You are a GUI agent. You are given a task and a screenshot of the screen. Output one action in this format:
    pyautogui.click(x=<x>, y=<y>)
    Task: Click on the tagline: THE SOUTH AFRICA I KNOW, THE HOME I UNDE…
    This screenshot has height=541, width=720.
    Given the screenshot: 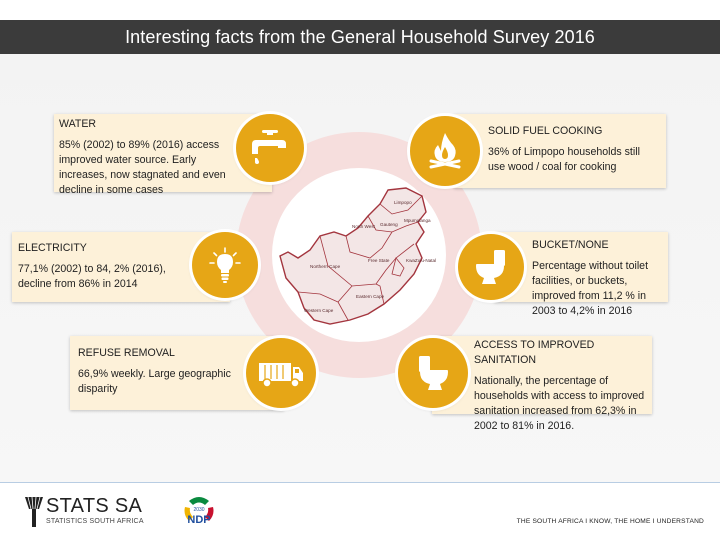 What is the action you would take?
    pyautogui.click(x=610, y=521)
    